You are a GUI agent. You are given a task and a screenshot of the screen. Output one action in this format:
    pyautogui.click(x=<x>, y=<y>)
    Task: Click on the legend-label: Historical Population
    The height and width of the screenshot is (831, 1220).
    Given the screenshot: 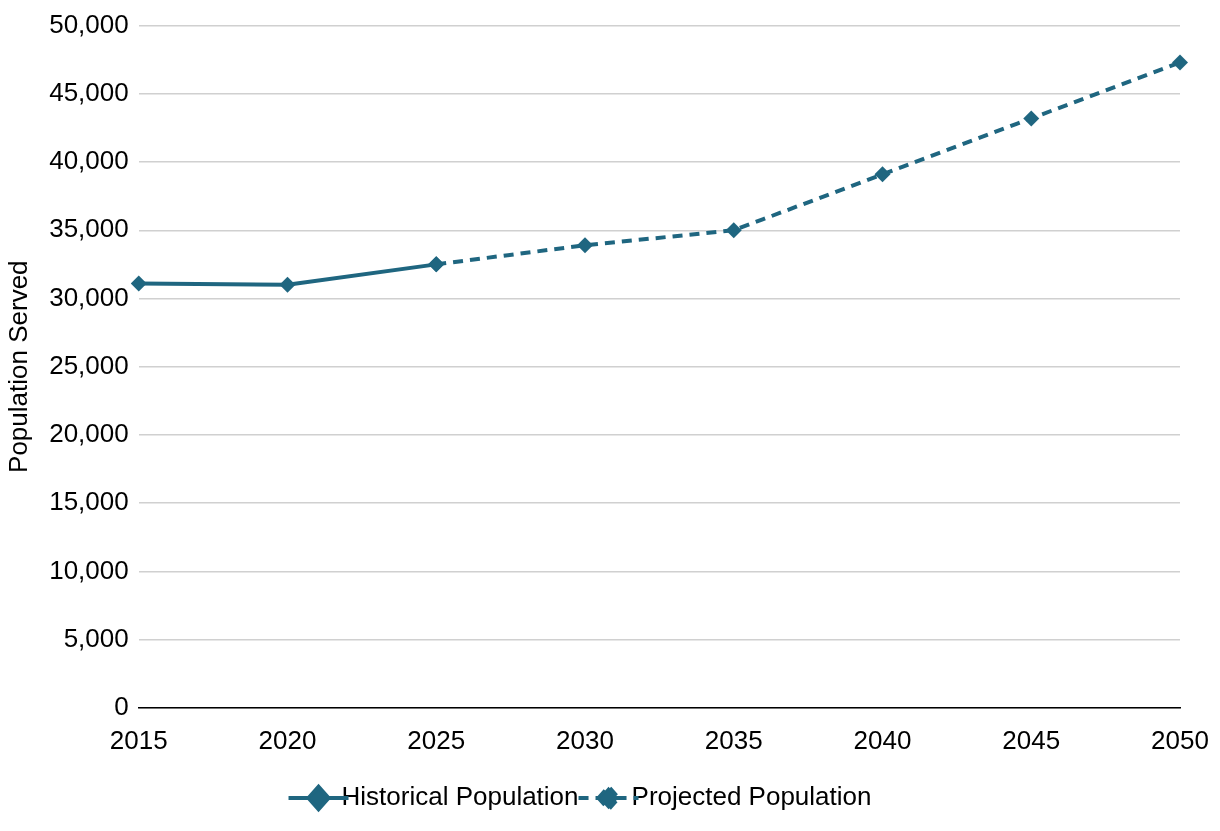 What is the action you would take?
    pyautogui.click(x=460, y=796)
    